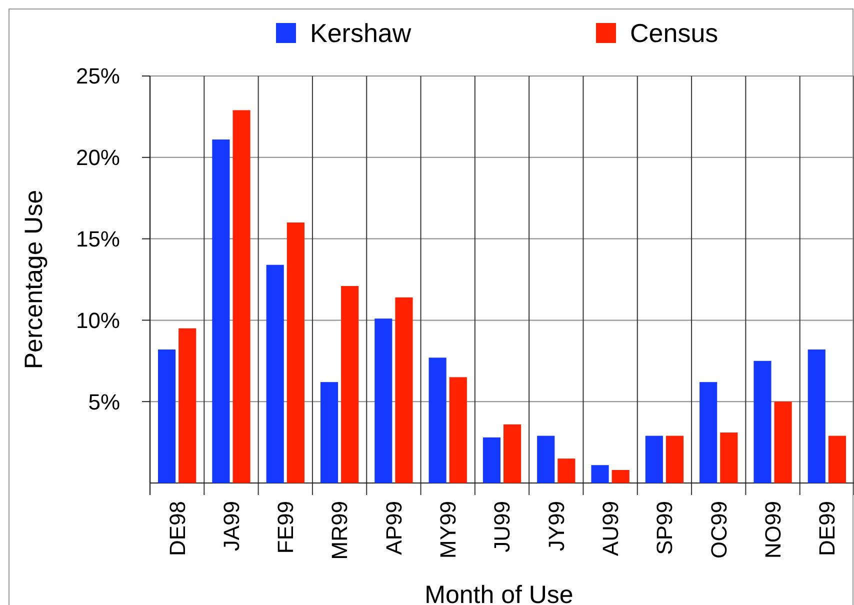 The height and width of the screenshot is (605, 854). What do you see at coordinates (773, 529) in the screenshot?
I see `x-tick-label: NO99` at bounding box center [773, 529].